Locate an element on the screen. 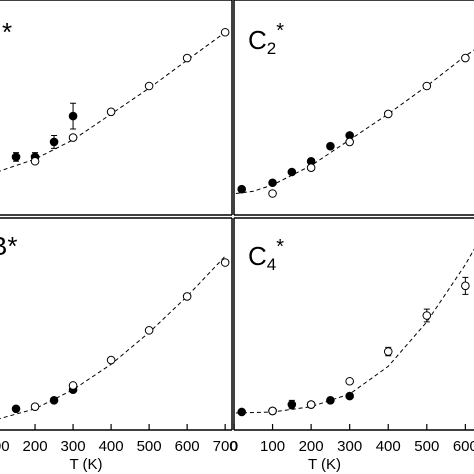  panel-label: C2* is located at coordinates (266, 39).